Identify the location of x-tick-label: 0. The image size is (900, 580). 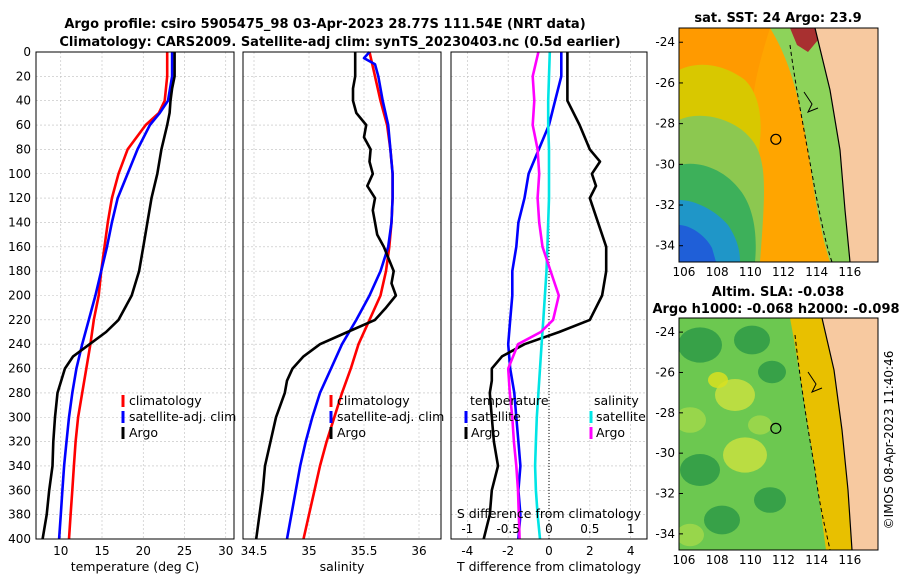
(549, 551).